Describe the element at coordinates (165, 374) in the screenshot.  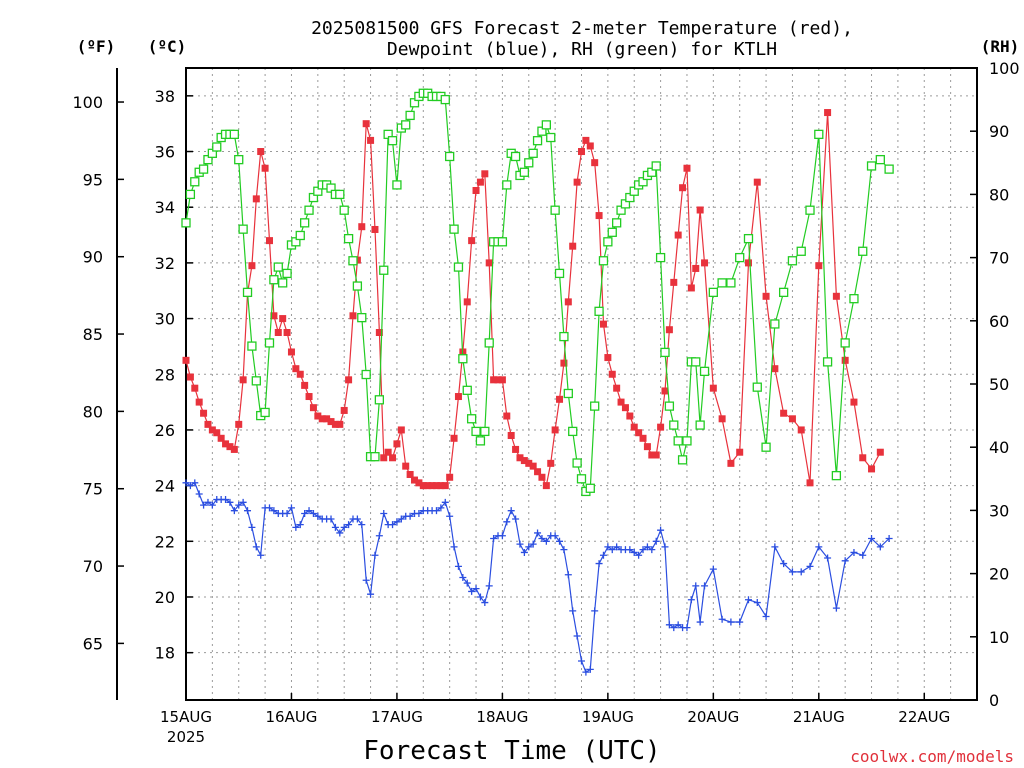
I see `celsius-tick-label: 28` at that location.